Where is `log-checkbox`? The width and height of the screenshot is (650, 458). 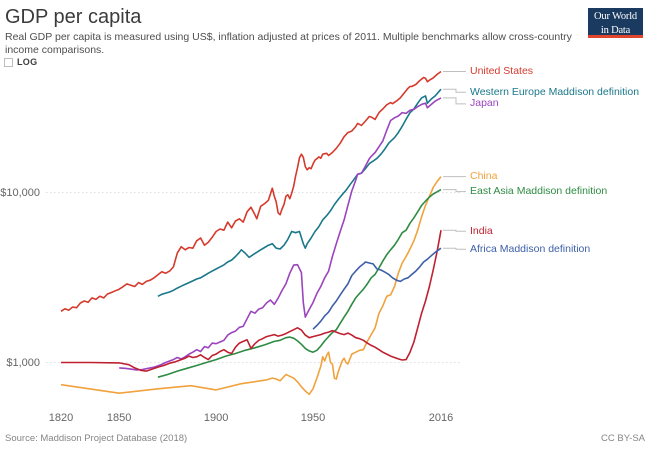 log-checkbox is located at coordinates (8, 62).